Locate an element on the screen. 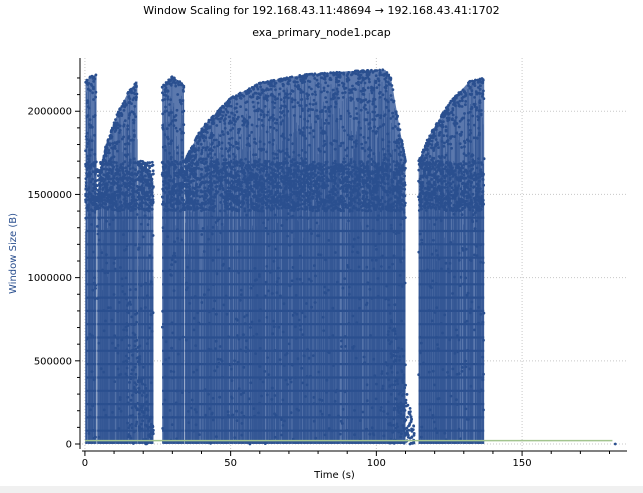 The height and width of the screenshot is (493, 643). x-tick-label: 100 is located at coordinates (376, 463).